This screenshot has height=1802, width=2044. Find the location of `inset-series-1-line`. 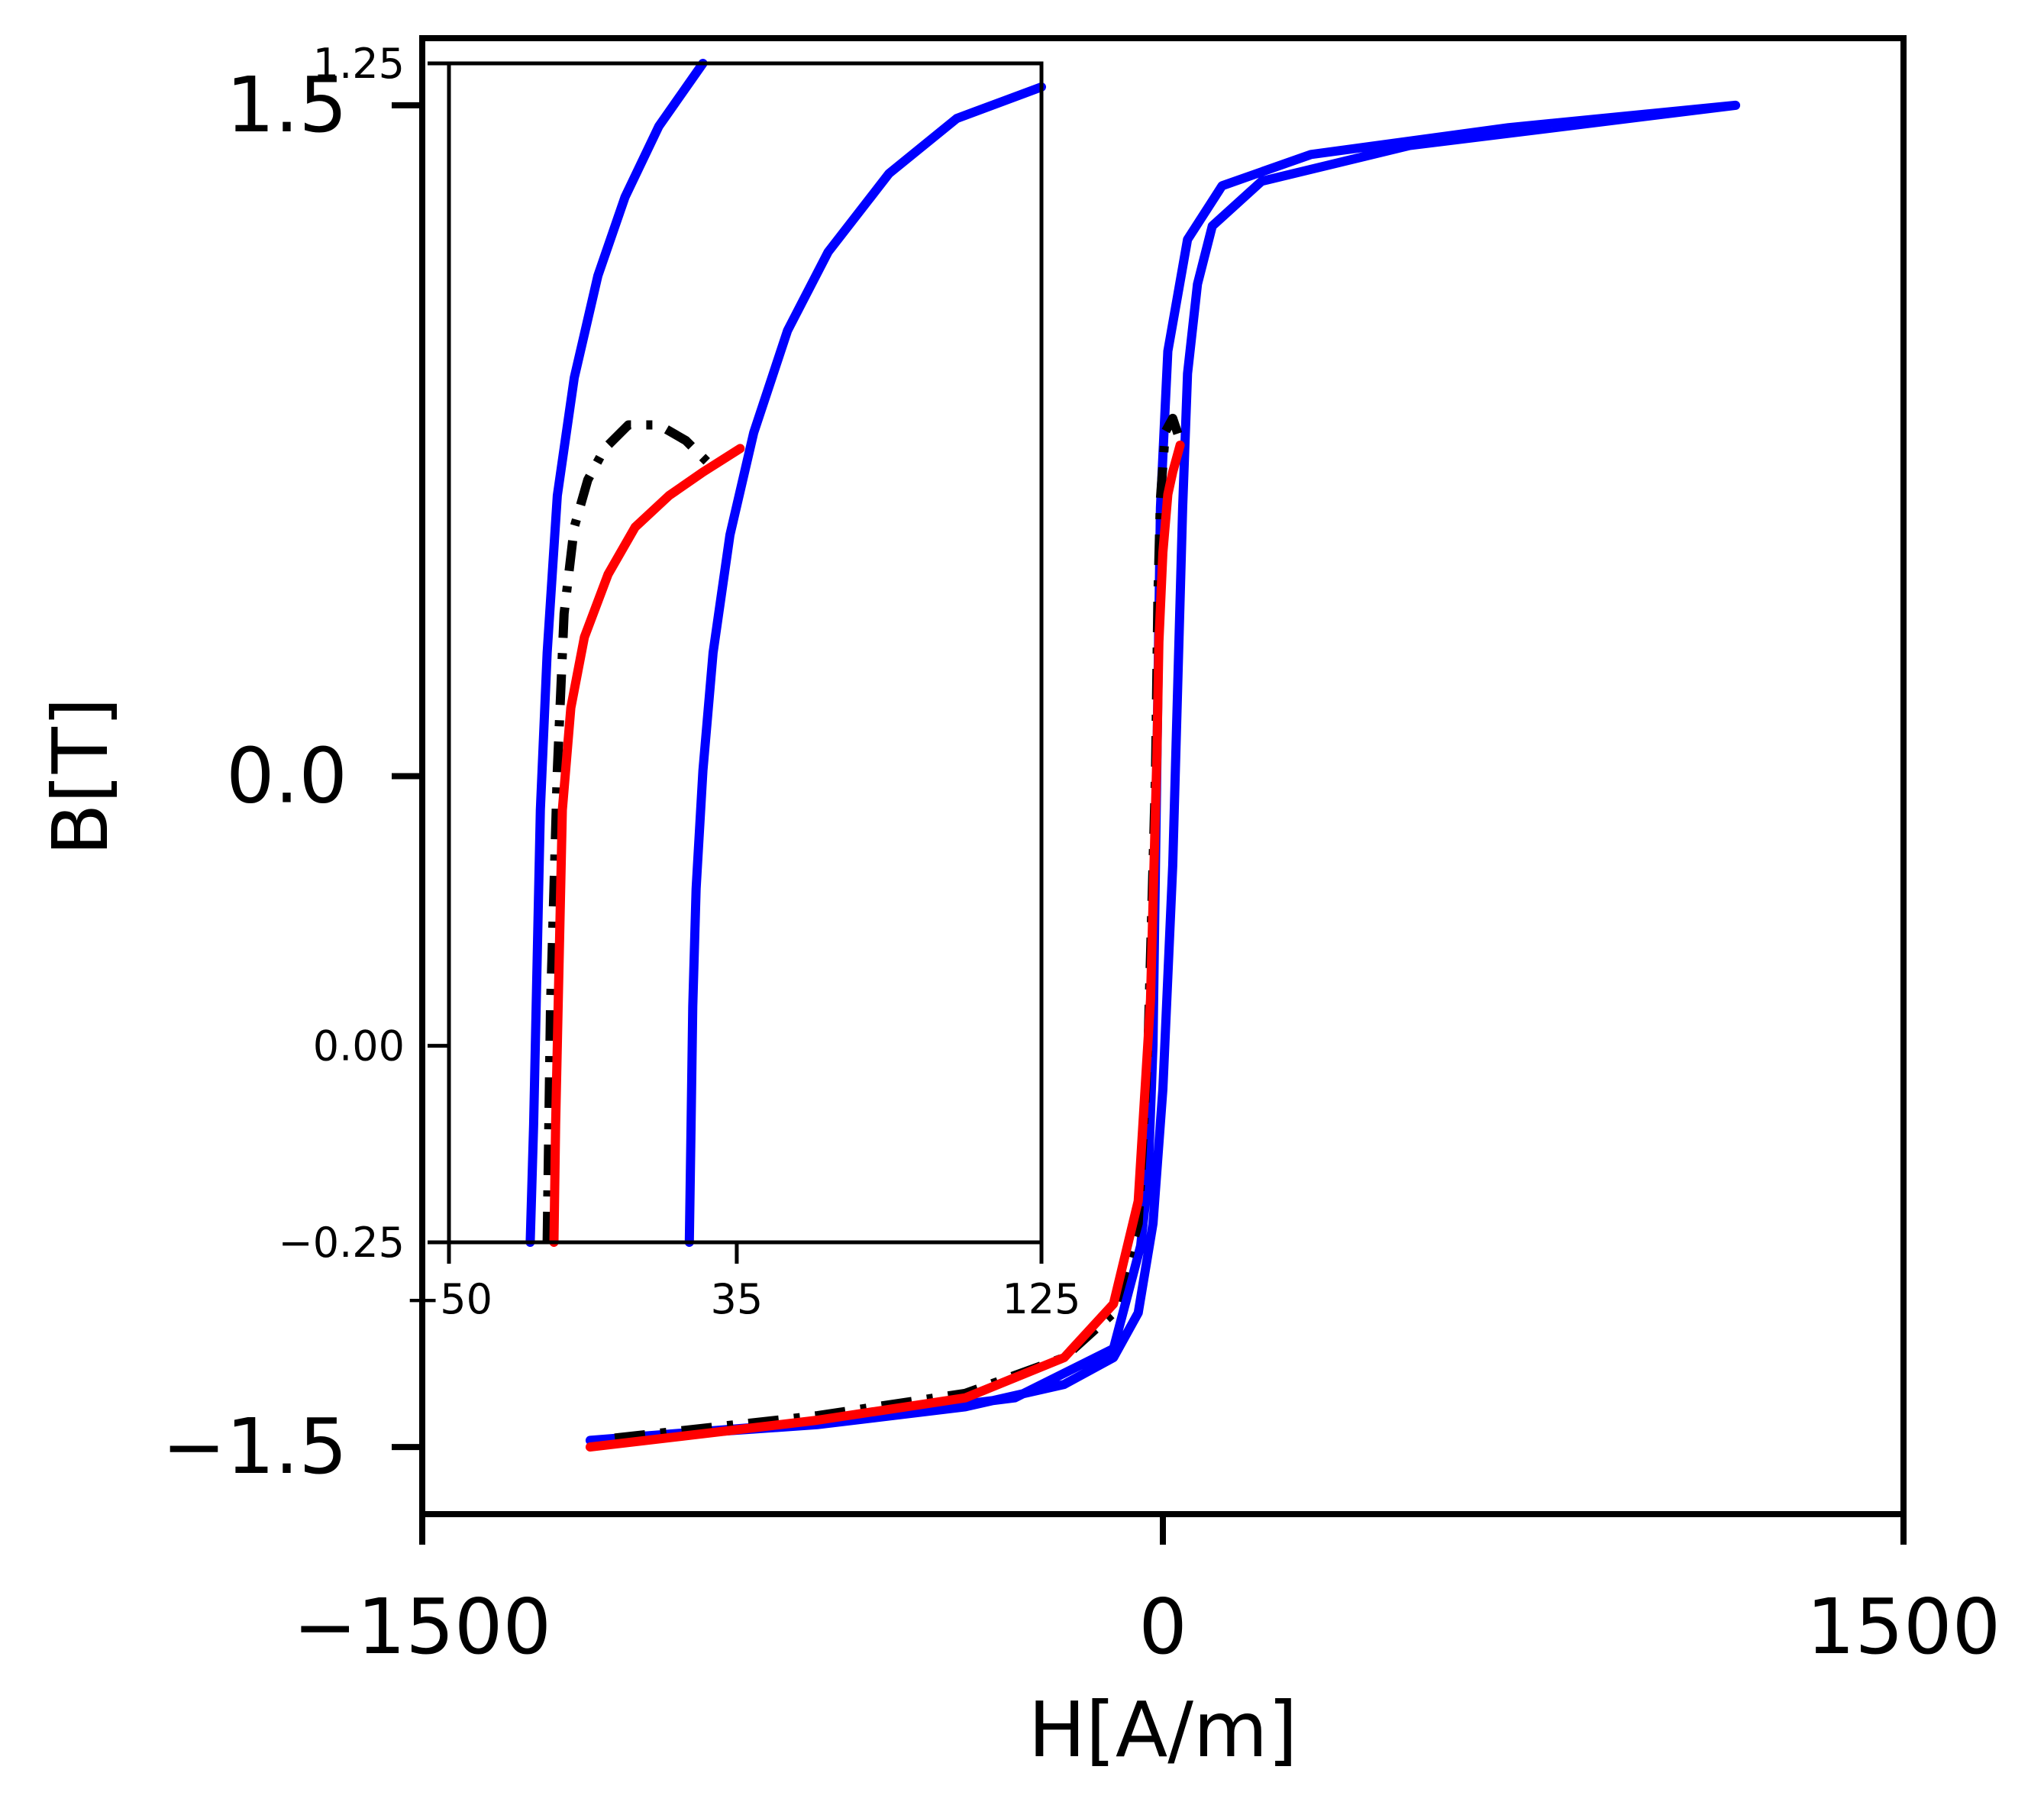

inset-series-1-line is located at coordinates (865, 664).